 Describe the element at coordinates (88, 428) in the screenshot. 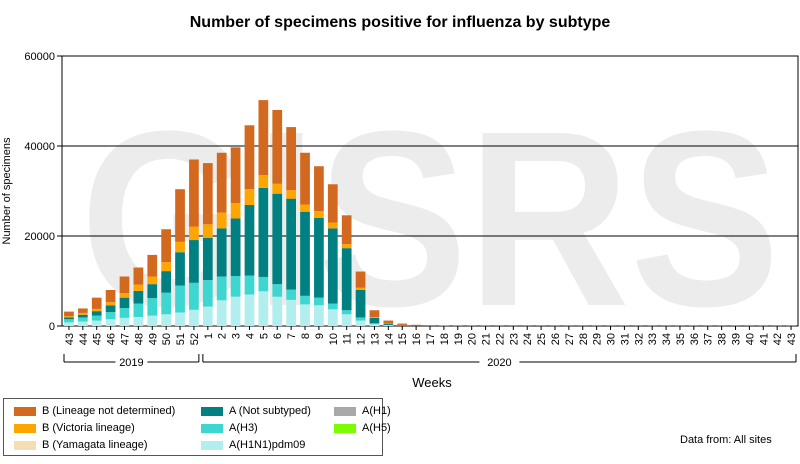

I see `legend-label: B (Victoria lineage)` at that location.